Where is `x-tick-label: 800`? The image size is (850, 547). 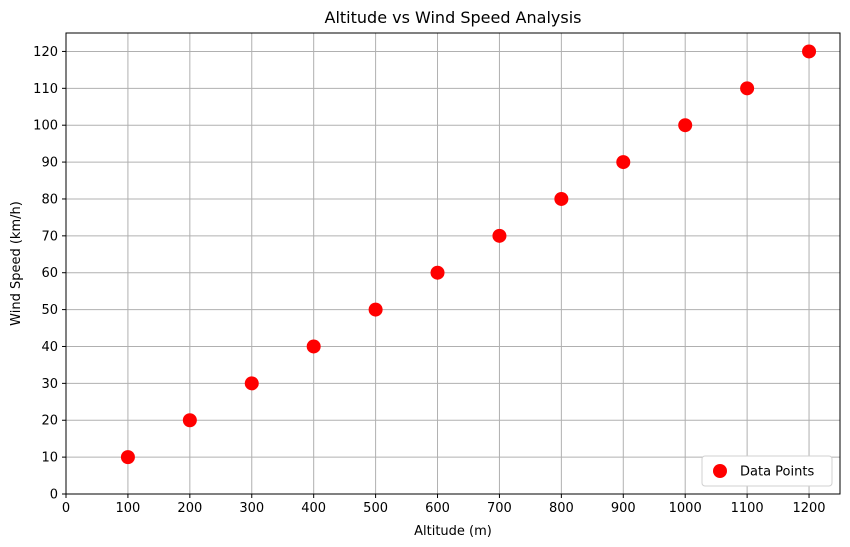
x-tick-label: 800 is located at coordinates (561, 508).